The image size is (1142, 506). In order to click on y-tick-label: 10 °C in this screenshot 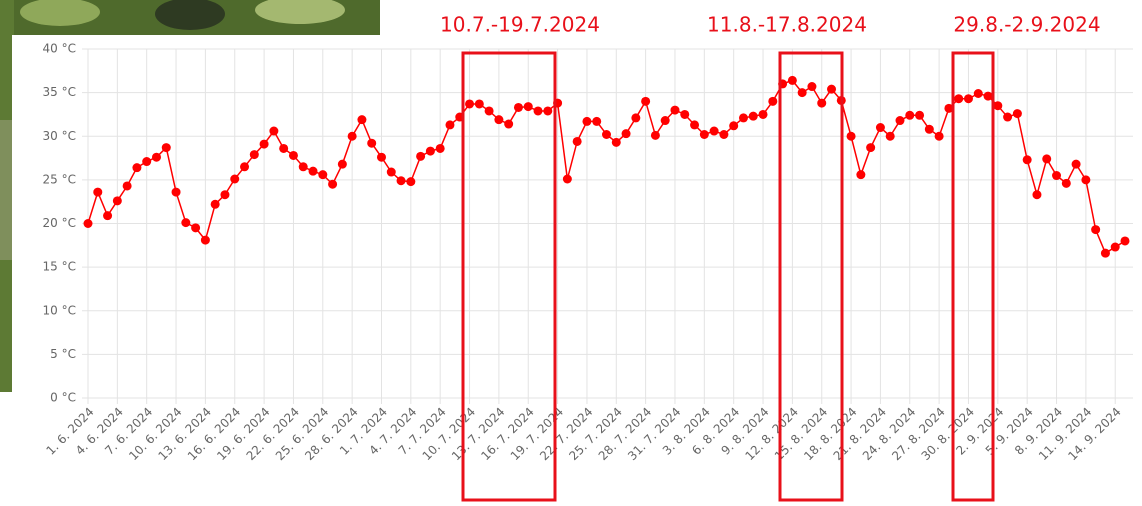, I will do `click(59, 310)`.